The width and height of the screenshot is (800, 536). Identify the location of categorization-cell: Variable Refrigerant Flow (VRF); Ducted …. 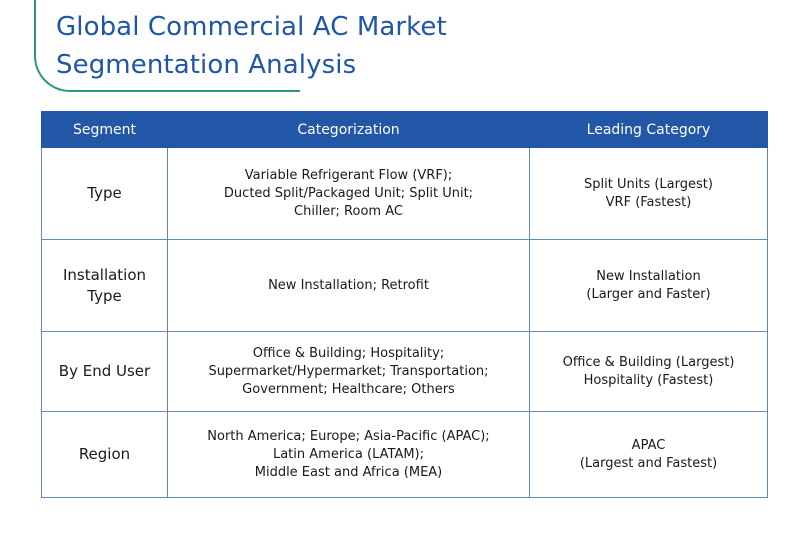
(348, 193).